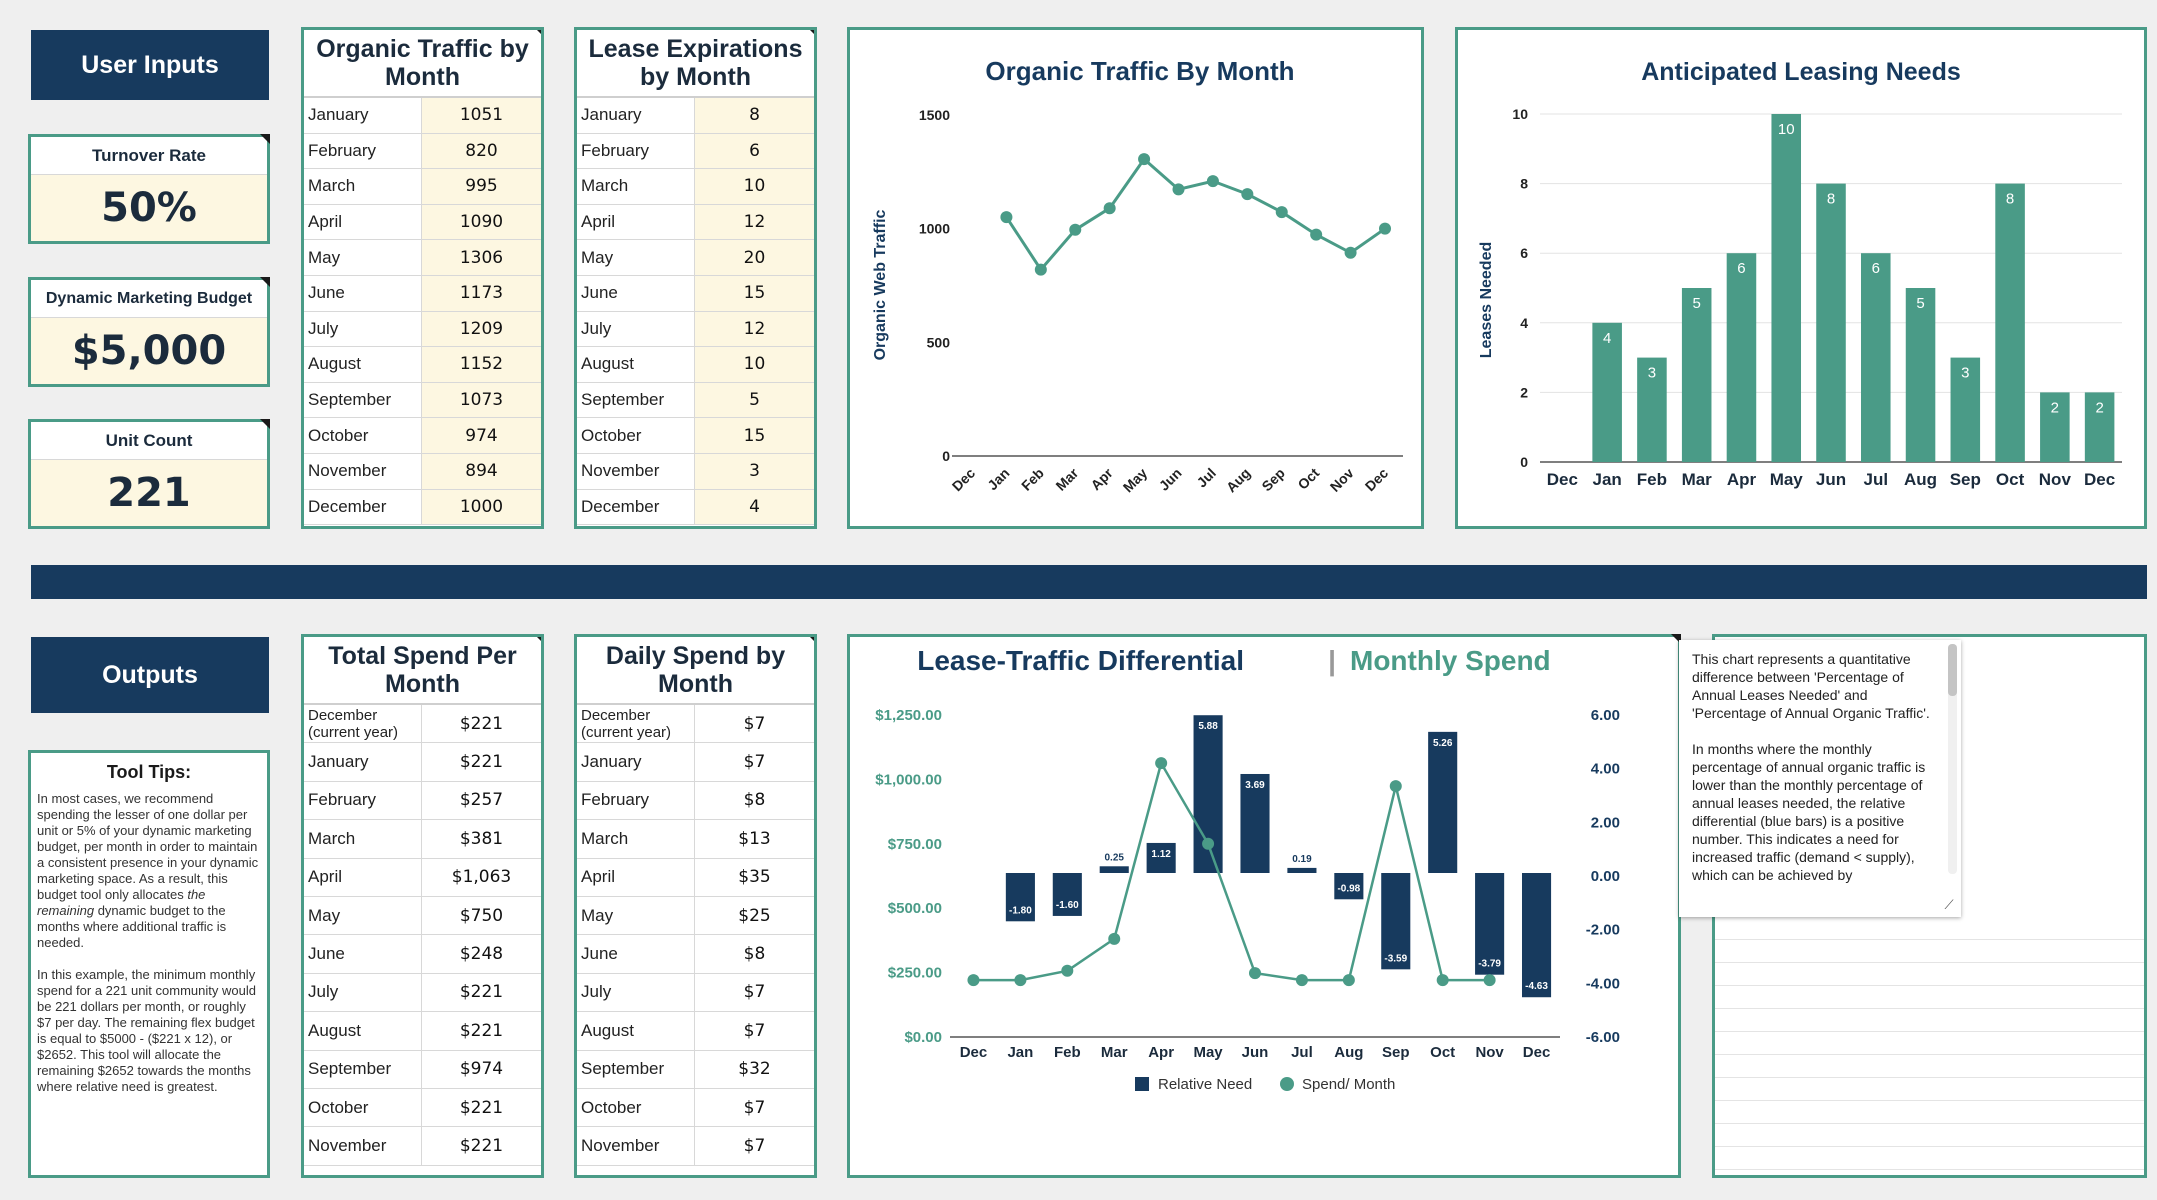  Describe the element at coordinates (1949, 905) in the screenshot. I see `resize-handle-icon: ⟋` at that location.